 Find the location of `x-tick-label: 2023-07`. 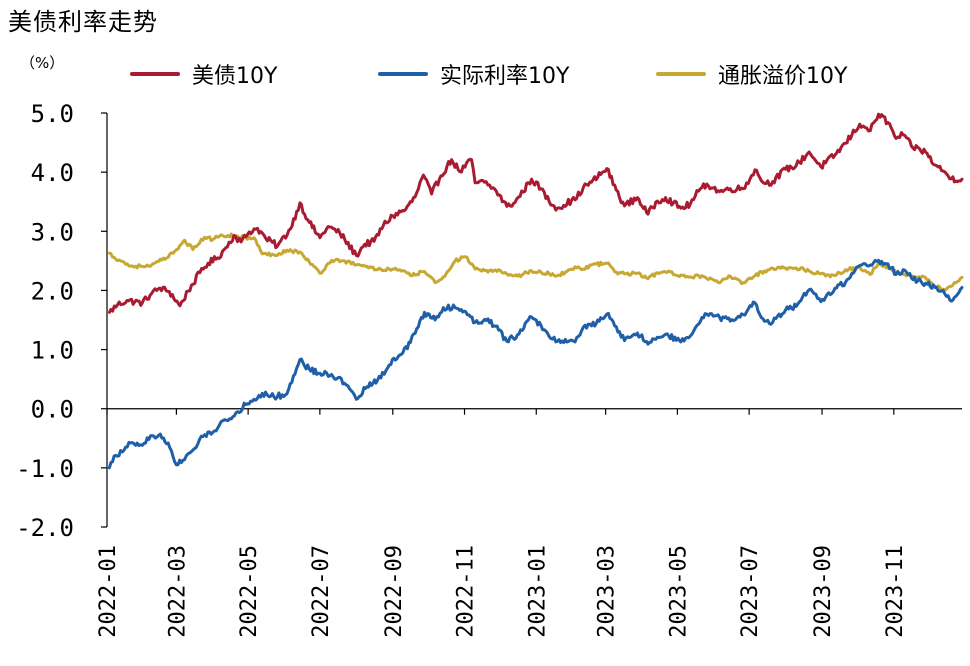

x-tick-label: 2023-07 is located at coordinates (750, 591).